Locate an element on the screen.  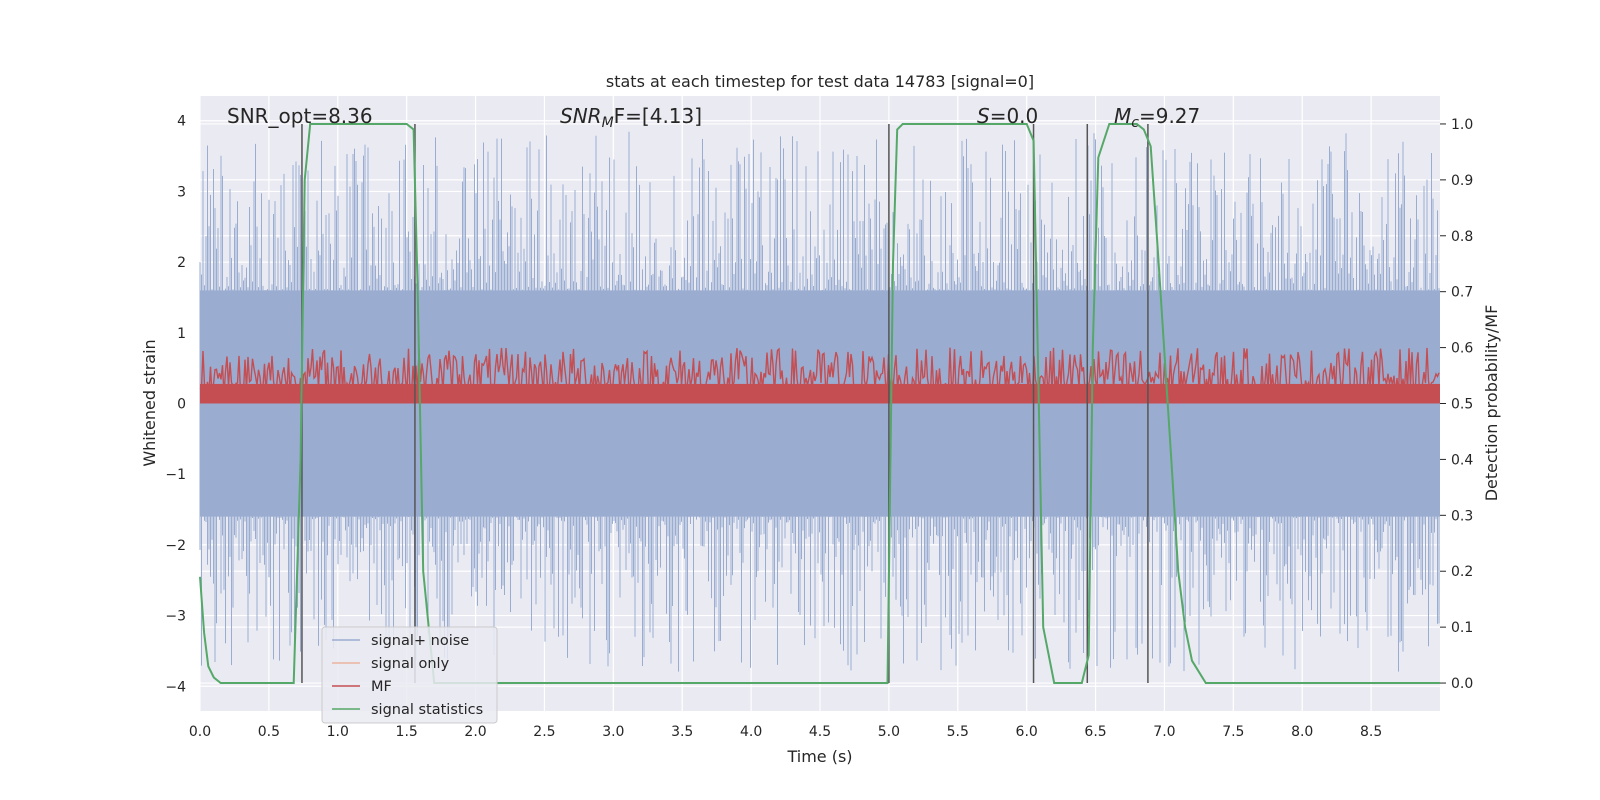
y-tick-label: −3 is located at coordinates (175, 617).